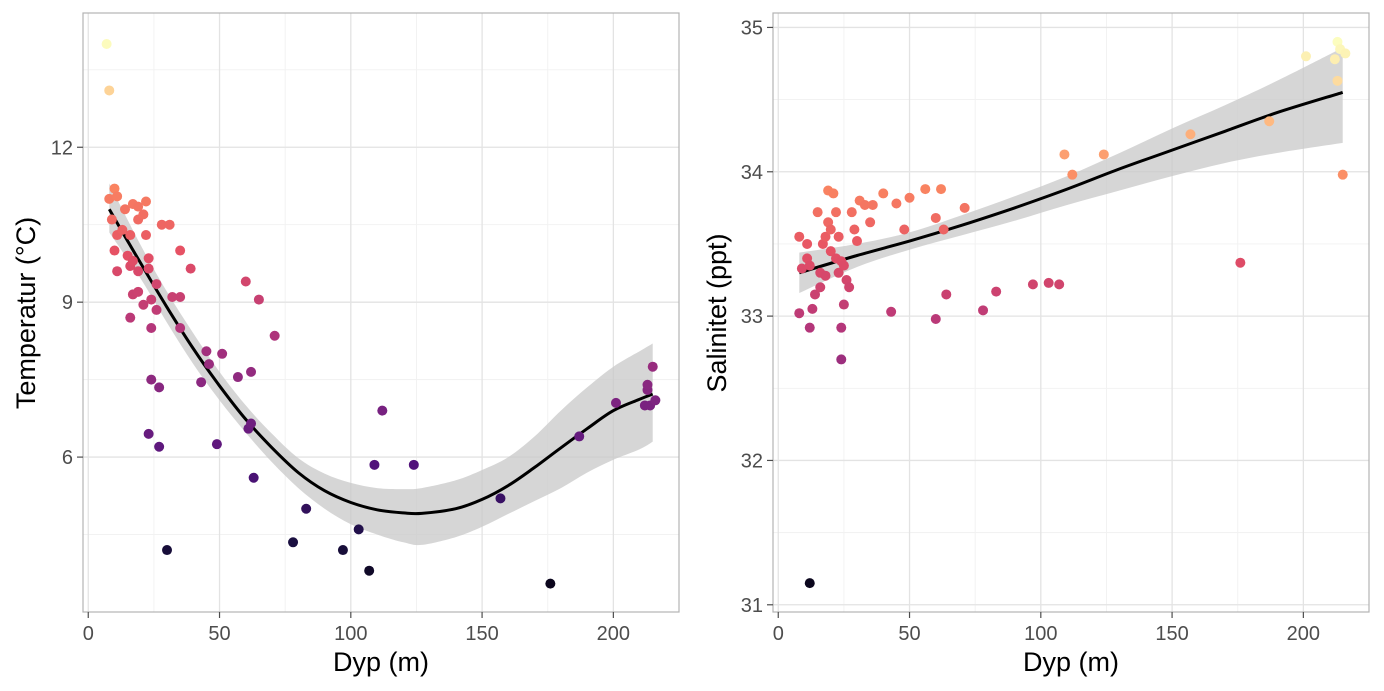  I want to click on salinity-x-tick-label: 150, so click(1171, 634).